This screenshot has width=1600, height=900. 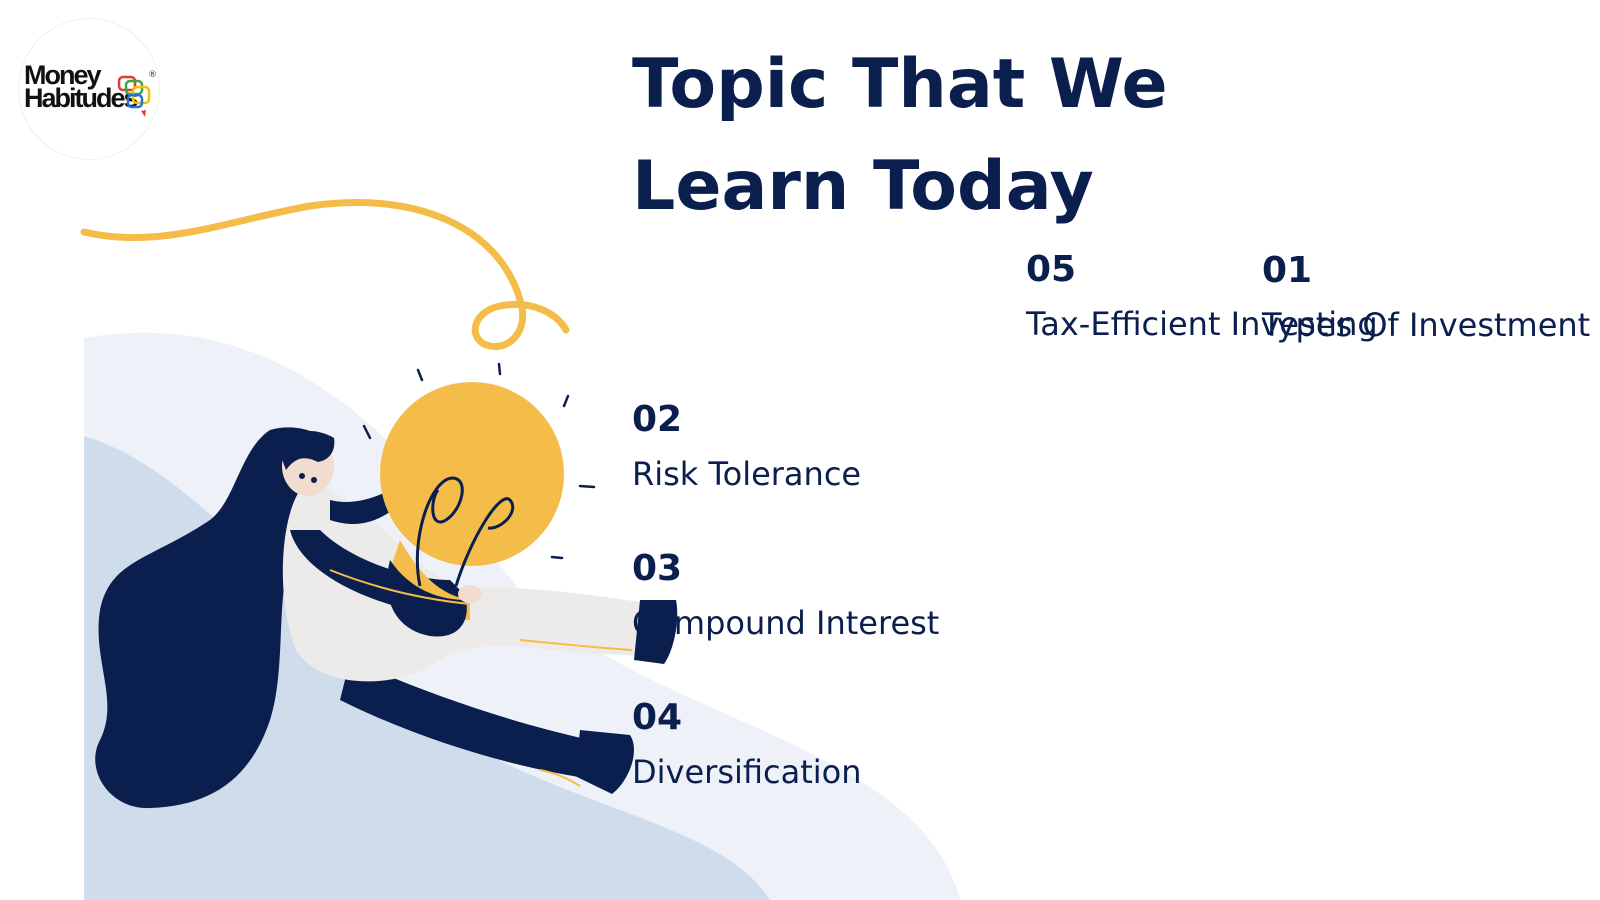 I want to click on topic-number: 03, so click(x=657, y=568).